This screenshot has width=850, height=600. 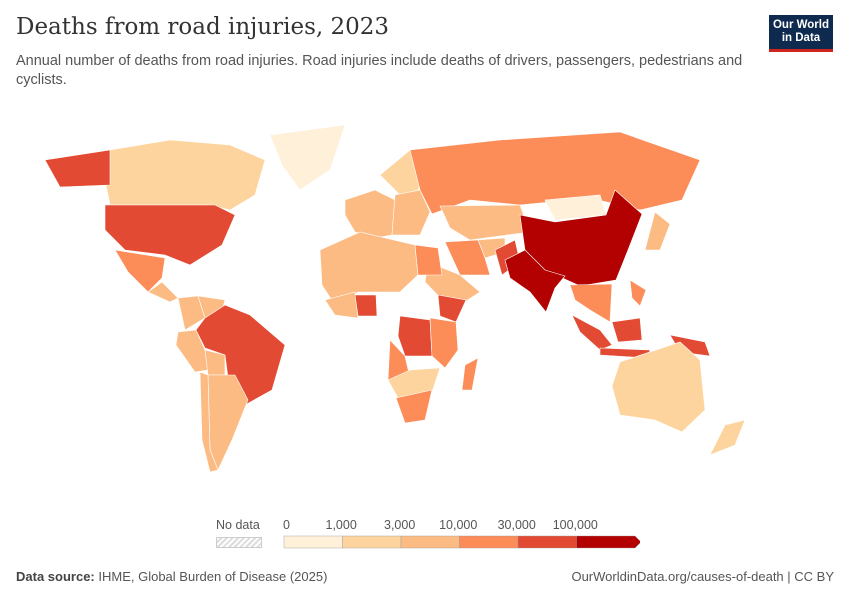 I want to click on country-egypt, so click(x=428, y=260).